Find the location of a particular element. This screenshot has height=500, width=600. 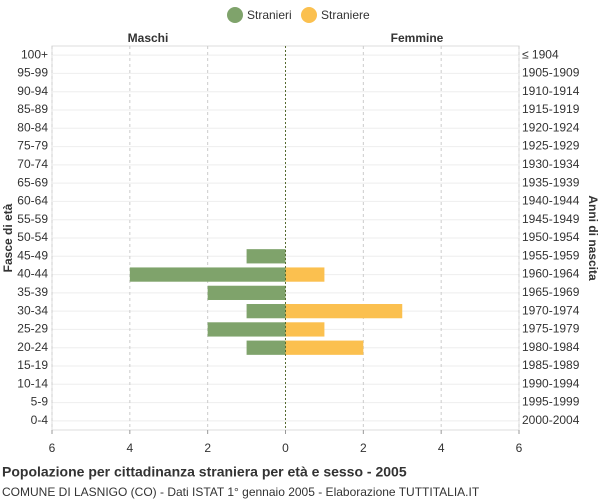

legend-label: Straniere is located at coordinates (345, 15).